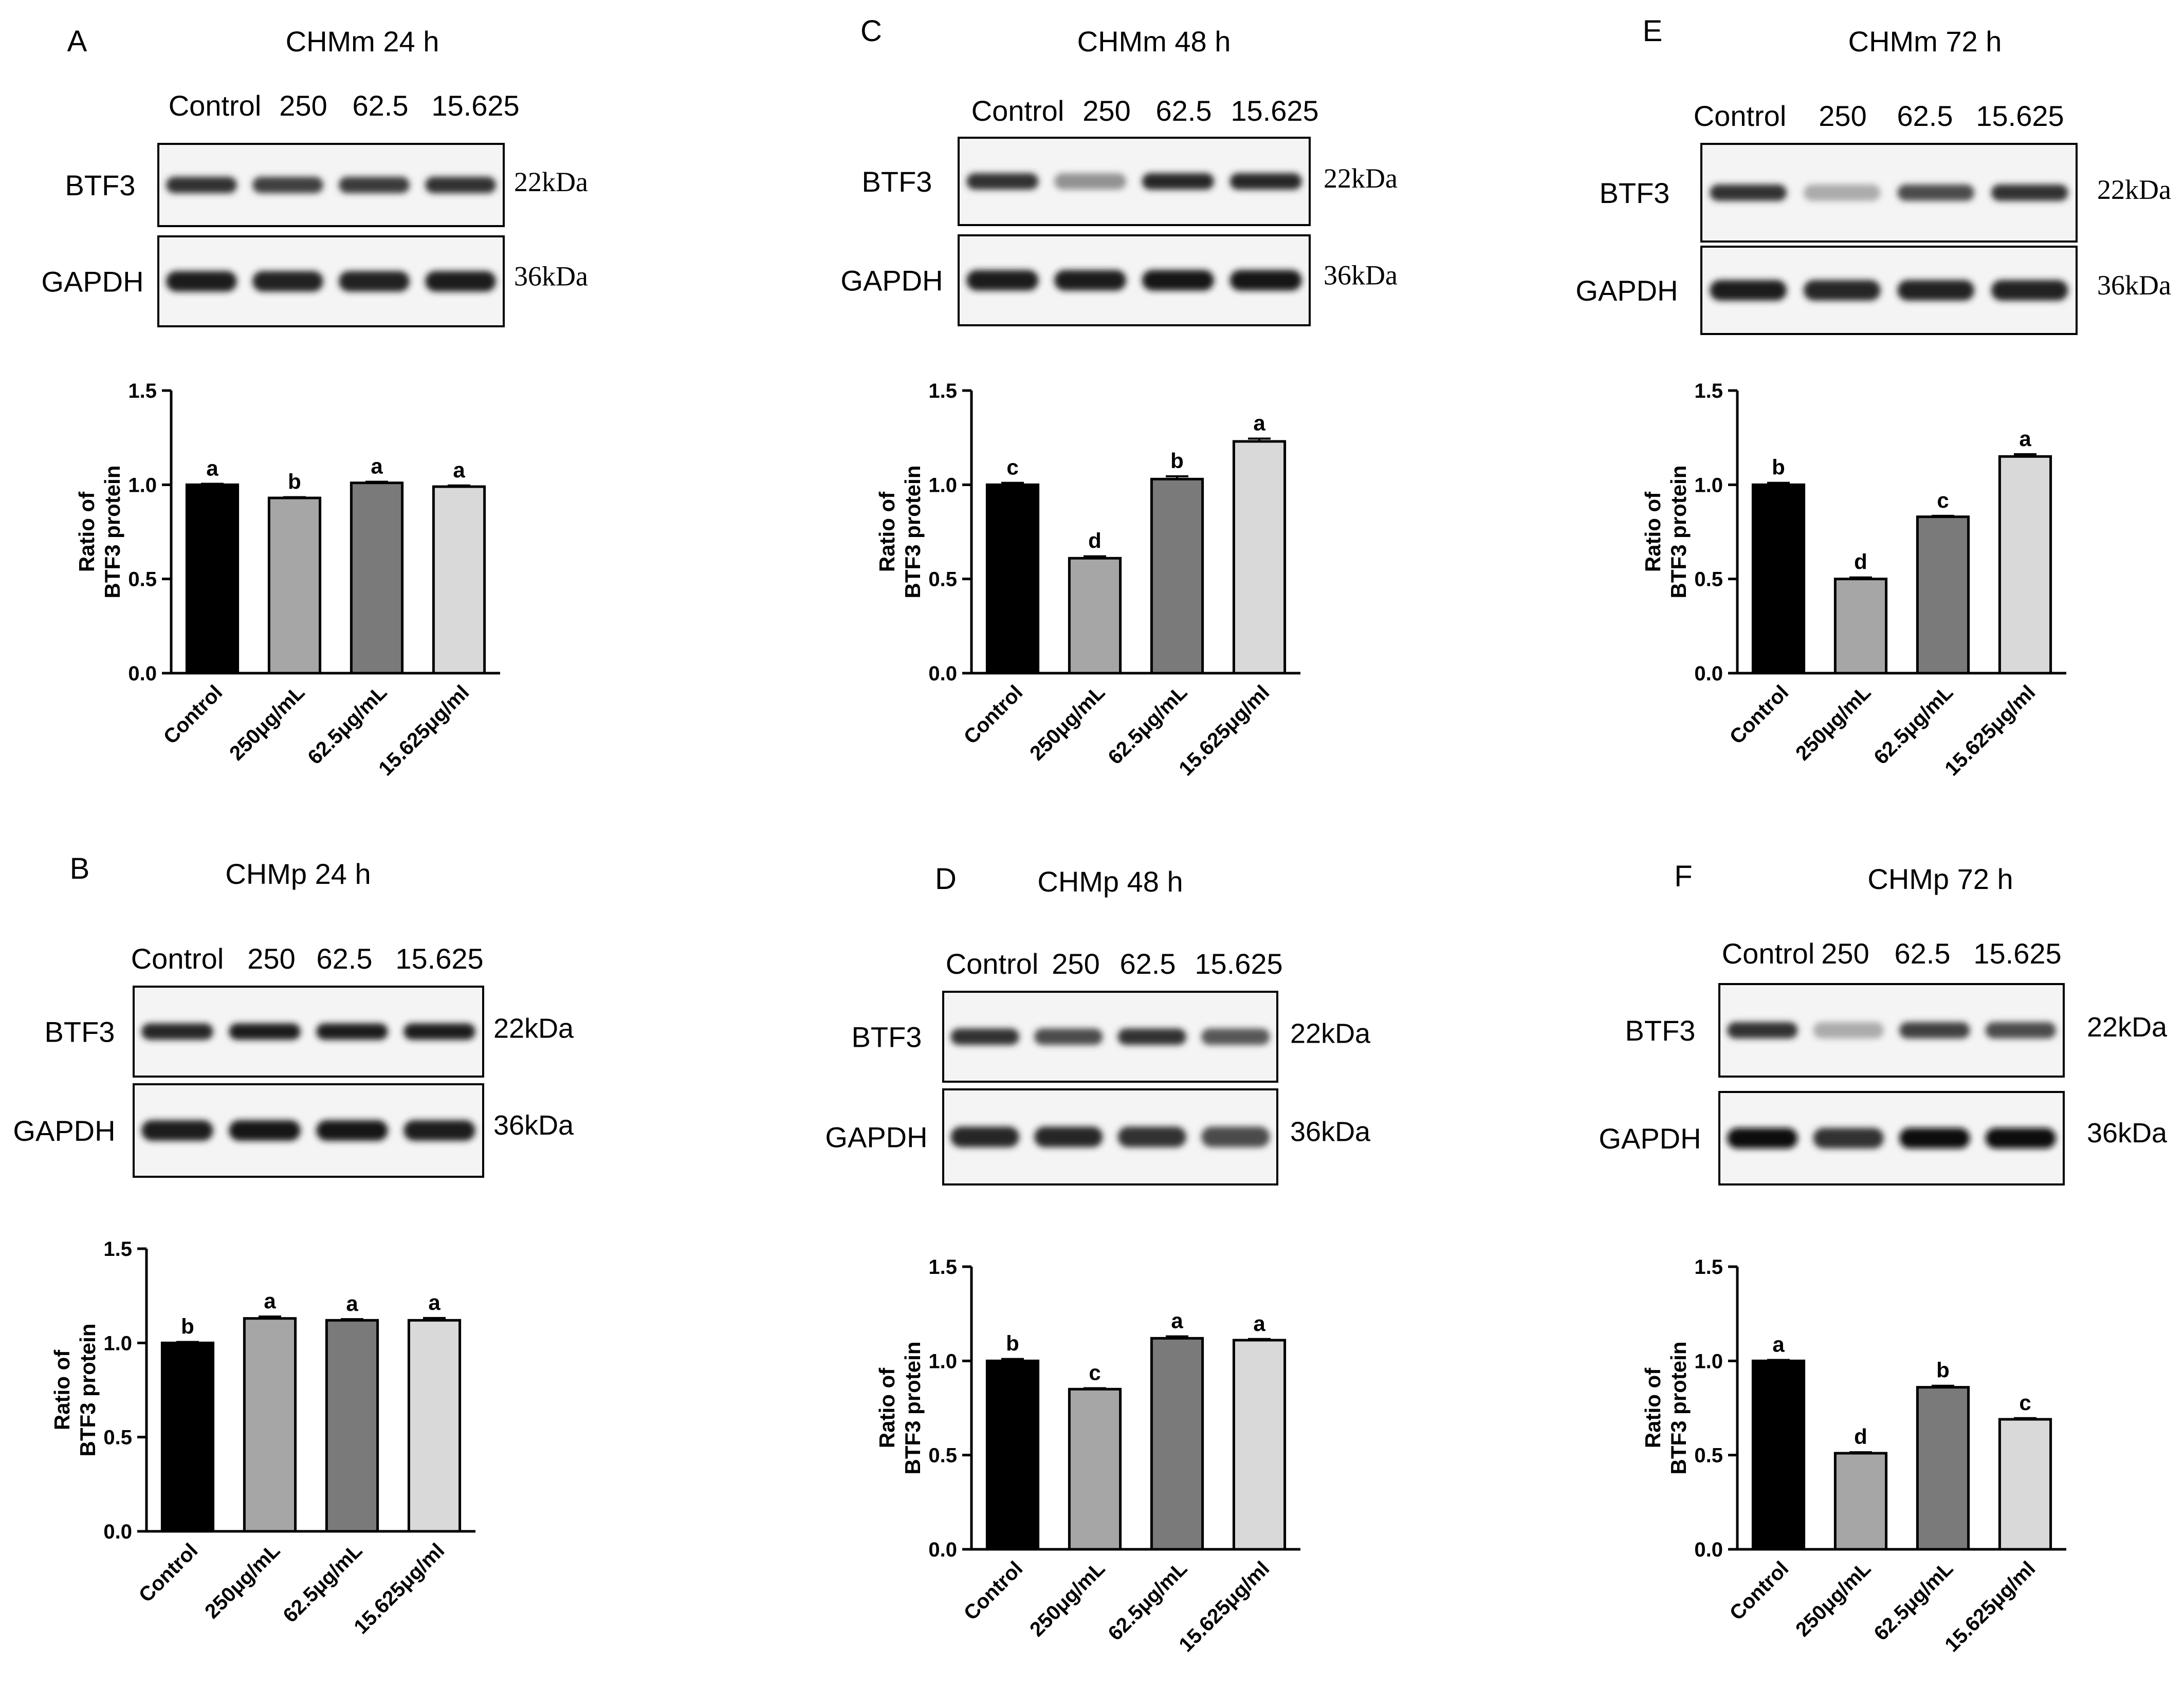 Image resolution: width=2184 pixels, height=1686 pixels. What do you see at coordinates (1110, 881) in the screenshot?
I see `panel-title: CHMp 48 h` at bounding box center [1110, 881].